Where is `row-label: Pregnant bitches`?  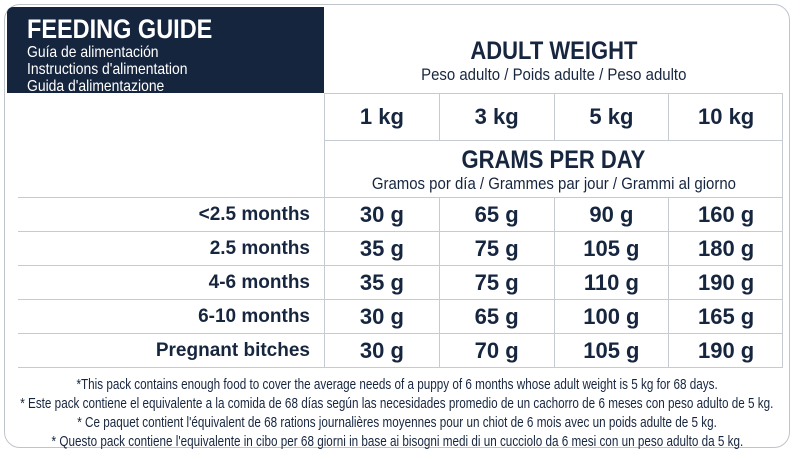
row-label: Pregnant bitches is located at coordinates (232, 350).